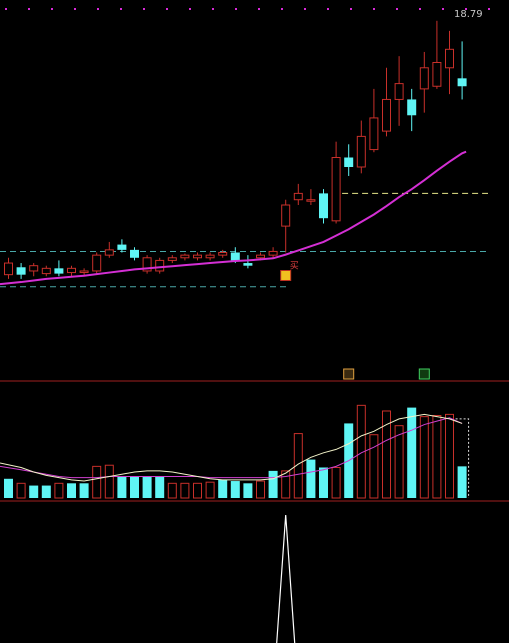  Describe the element at coordinates (462, 458) in the screenshot. I see `last-bar-bracket` at that location.